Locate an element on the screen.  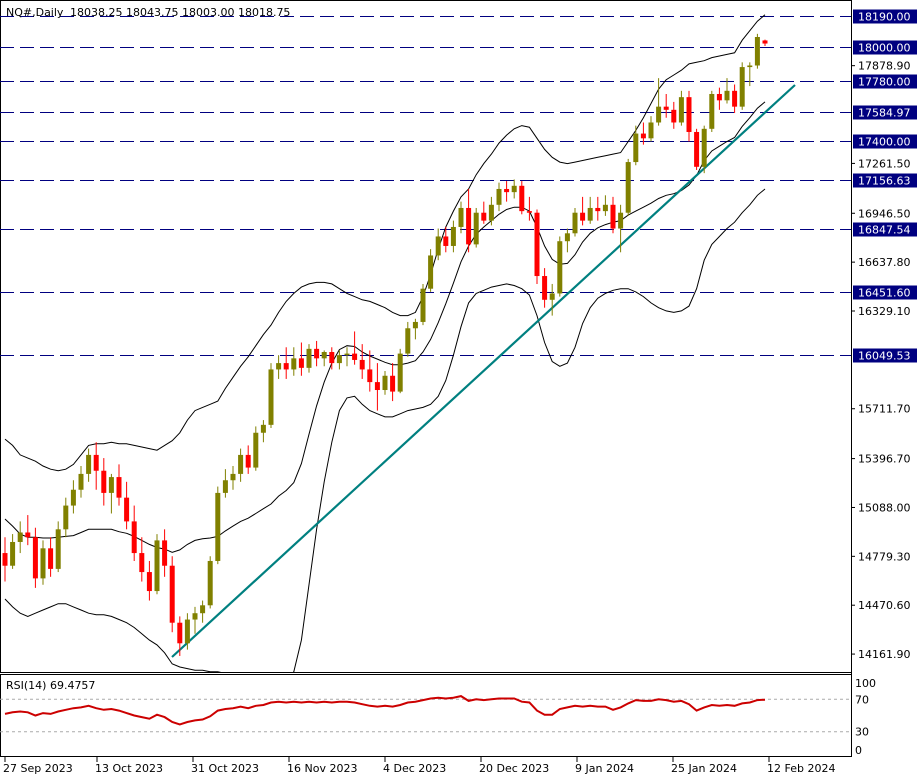
price-tick-label: 16637.80 is located at coordinates (884, 262).